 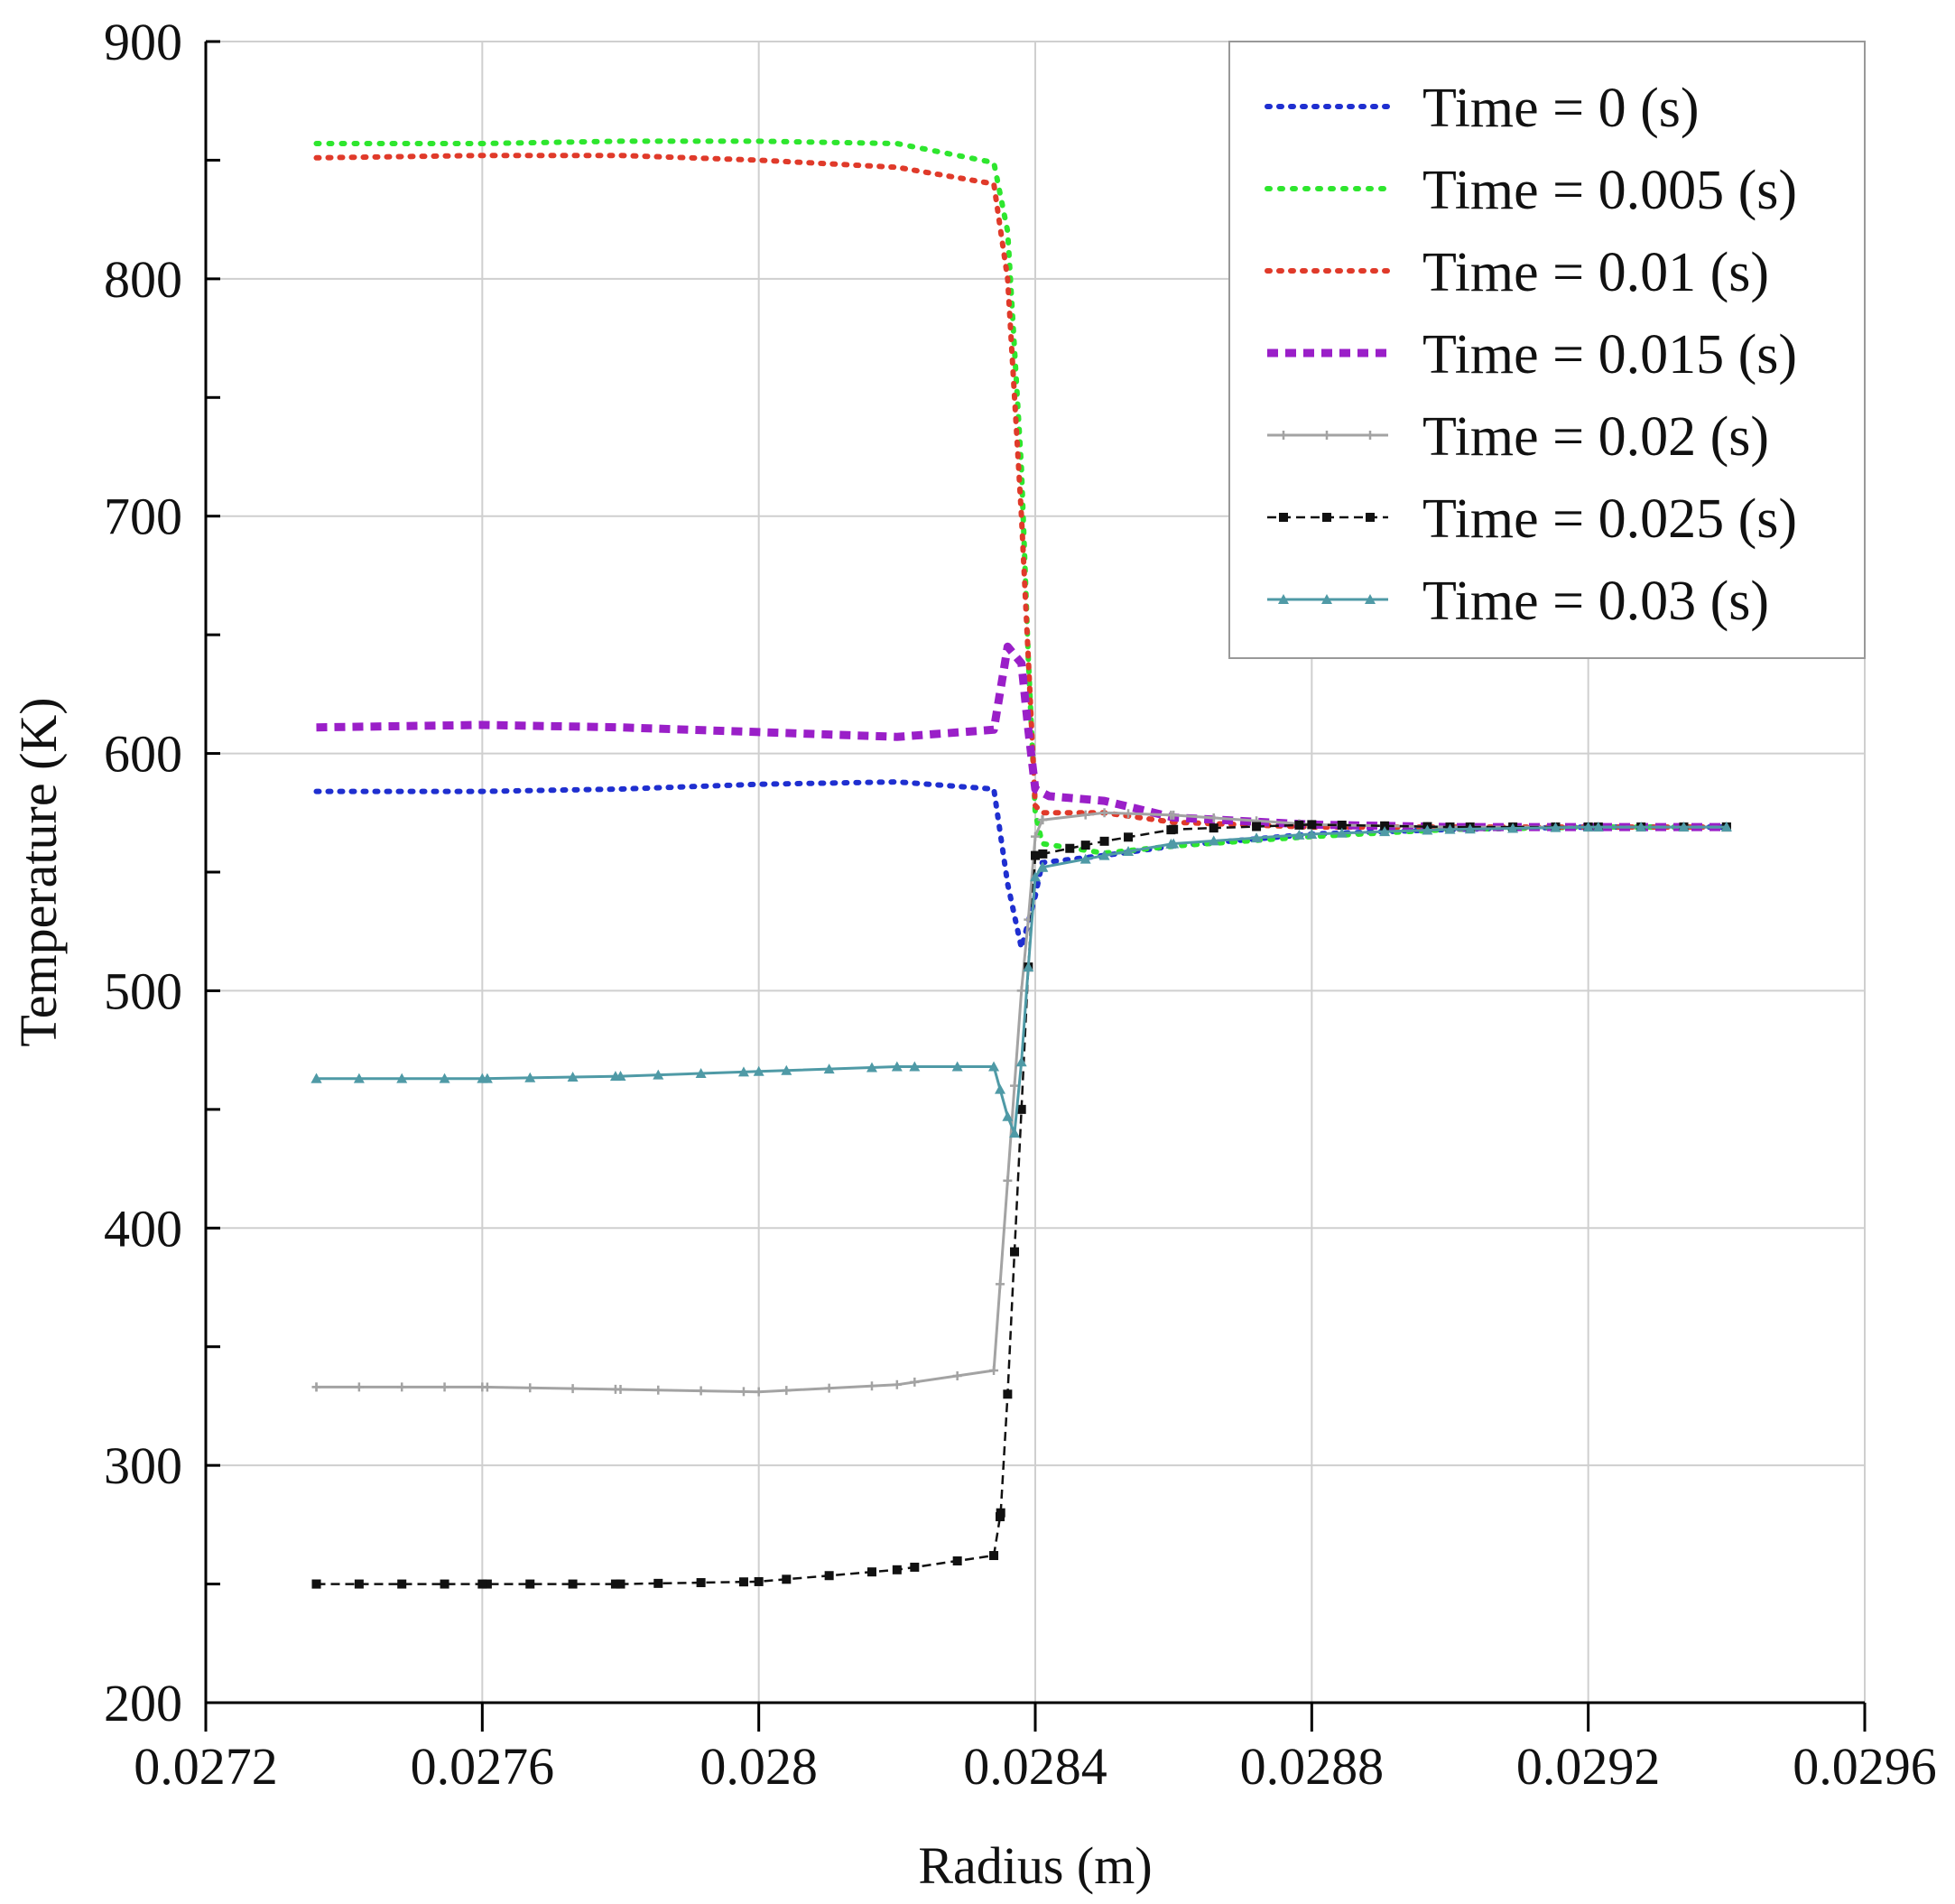 I want to click on series-line, so click(x=1022, y=980).